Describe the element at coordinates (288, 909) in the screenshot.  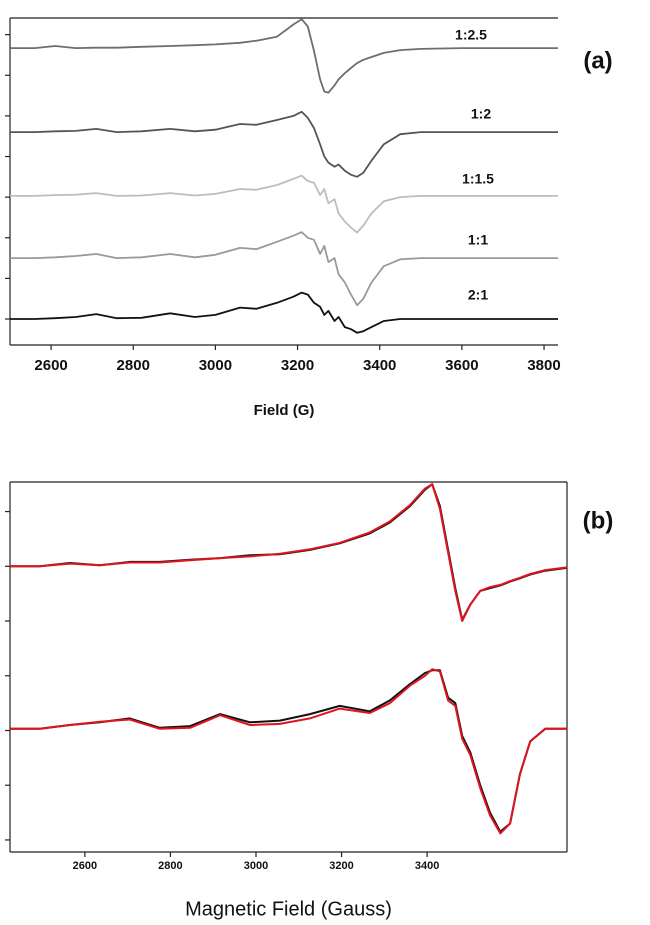
I see `x-axis-title: Magnetic Field (Gauss)` at that location.